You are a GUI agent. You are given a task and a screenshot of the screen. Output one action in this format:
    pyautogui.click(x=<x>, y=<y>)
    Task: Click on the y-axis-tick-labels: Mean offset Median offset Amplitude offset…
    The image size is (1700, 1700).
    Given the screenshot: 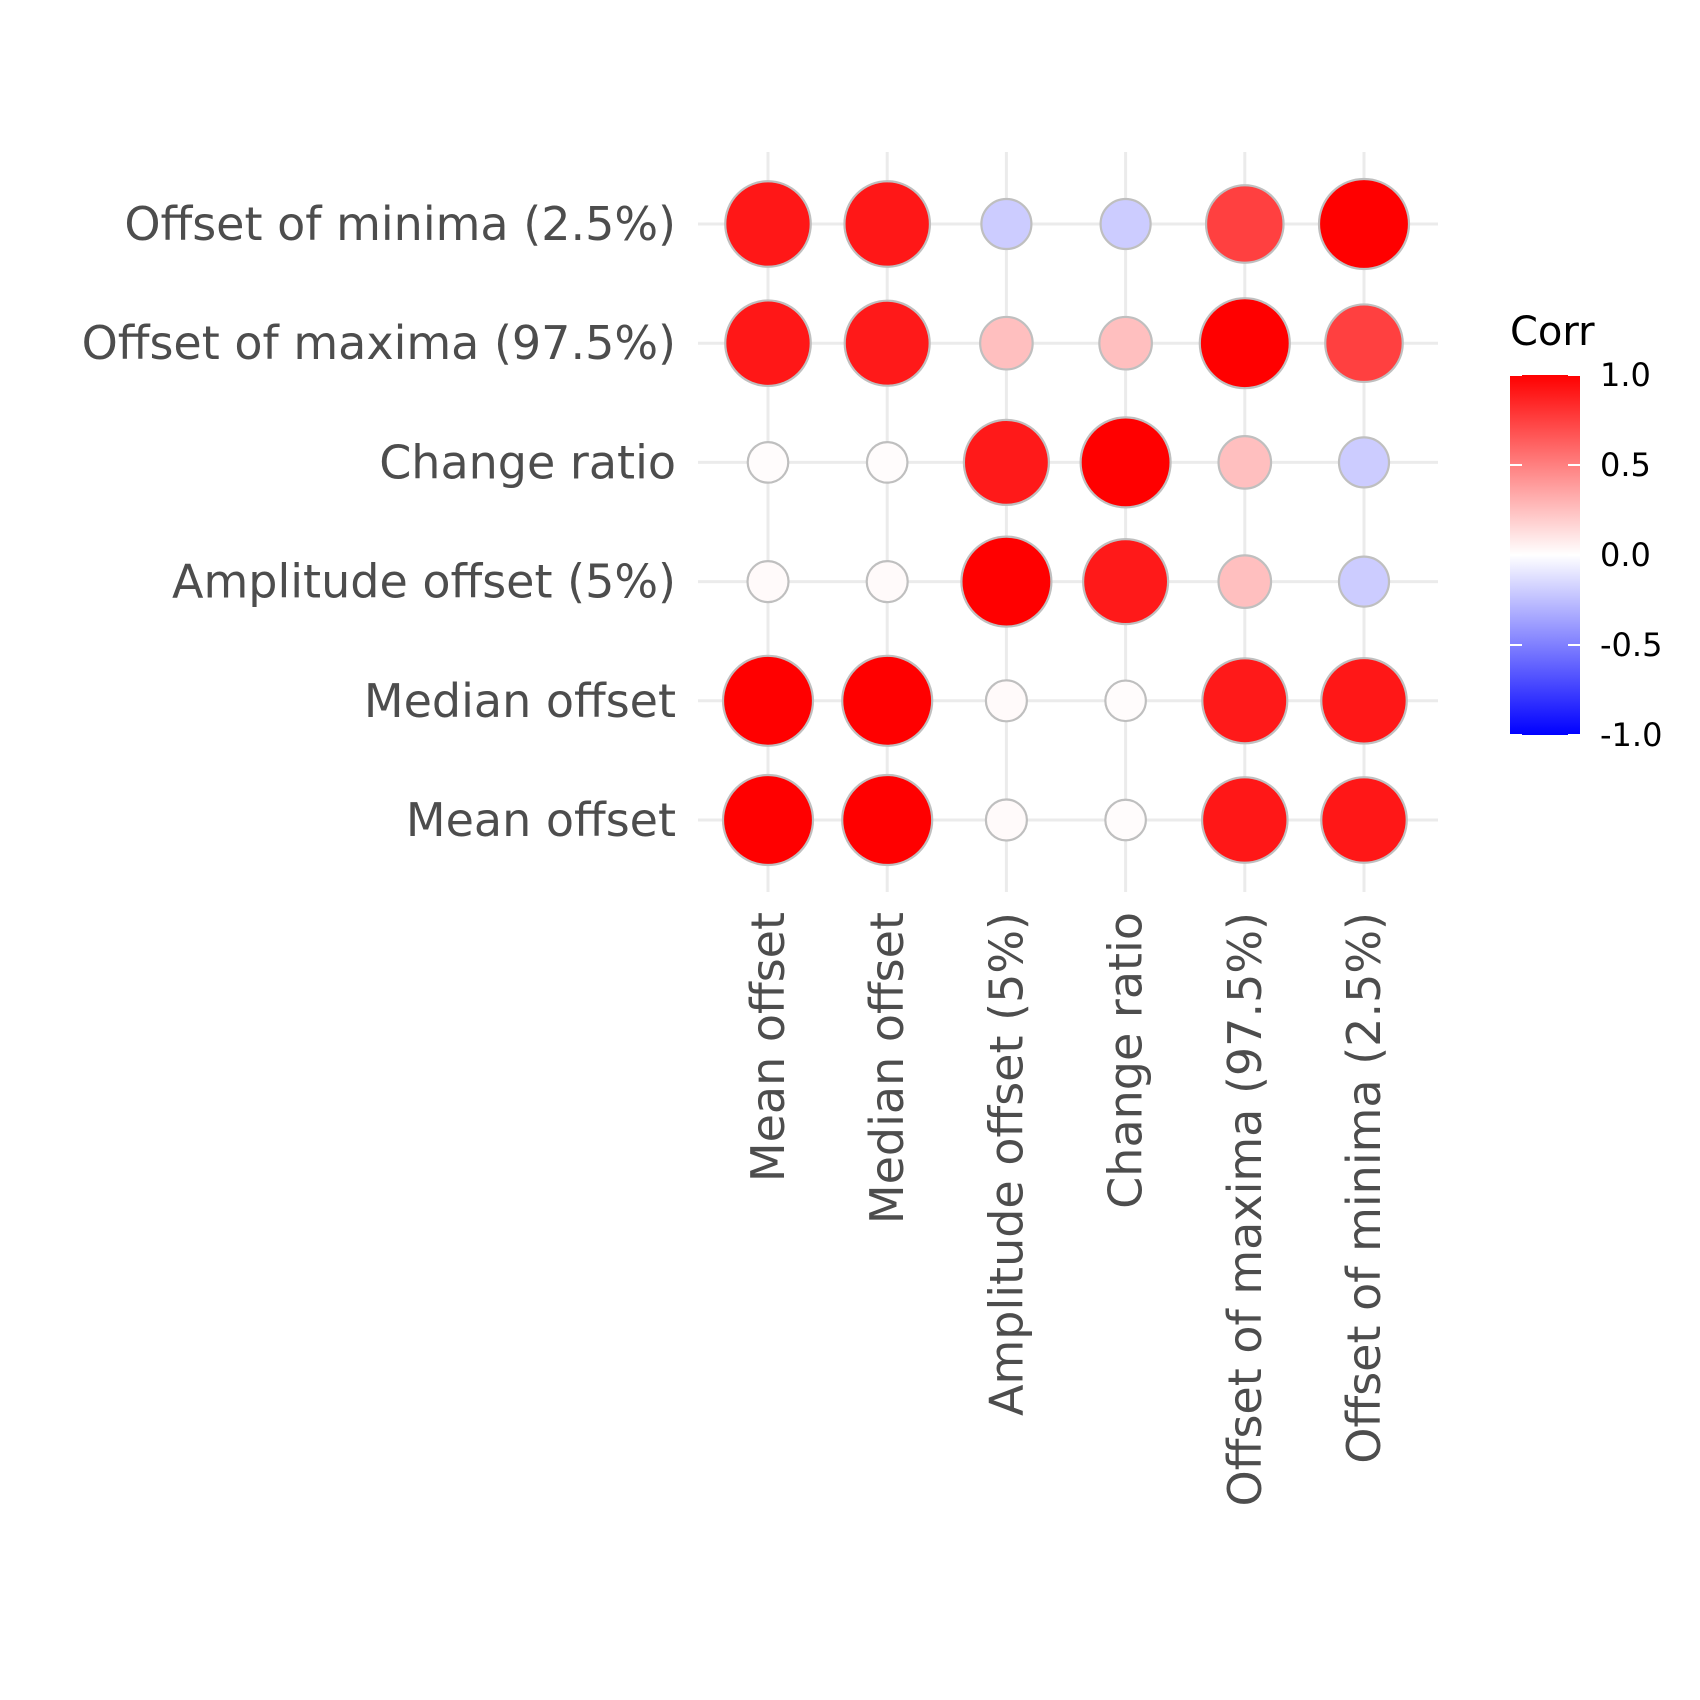 What is the action you would take?
    pyautogui.click(x=379, y=522)
    